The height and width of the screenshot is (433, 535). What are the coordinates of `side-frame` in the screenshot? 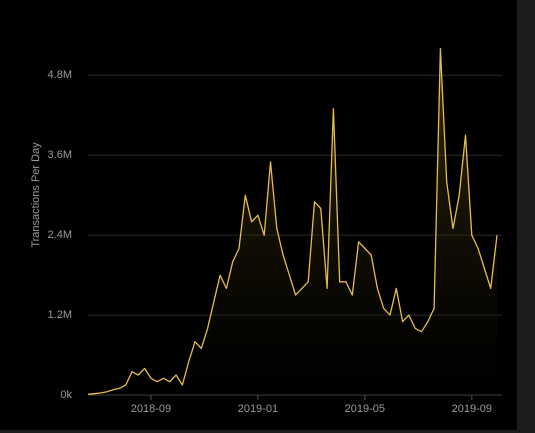 It's located at (526, 216).